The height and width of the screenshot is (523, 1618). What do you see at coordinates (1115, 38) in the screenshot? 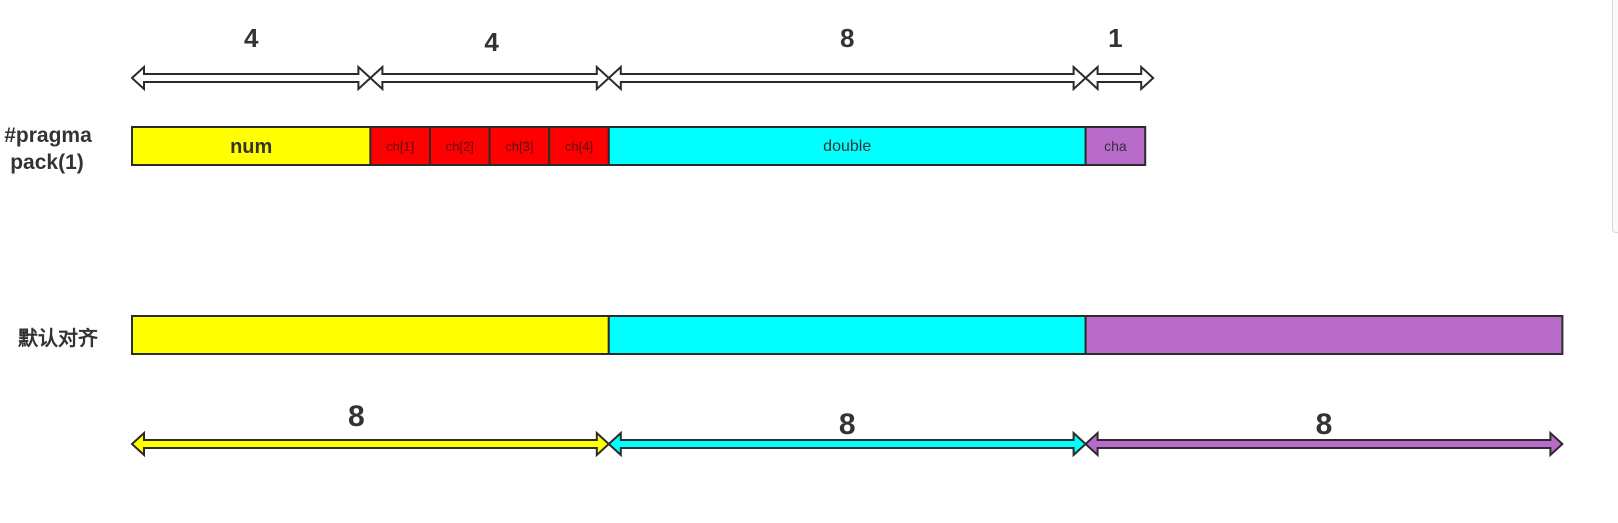
I see `pack1-size-label-4: 1` at bounding box center [1115, 38].